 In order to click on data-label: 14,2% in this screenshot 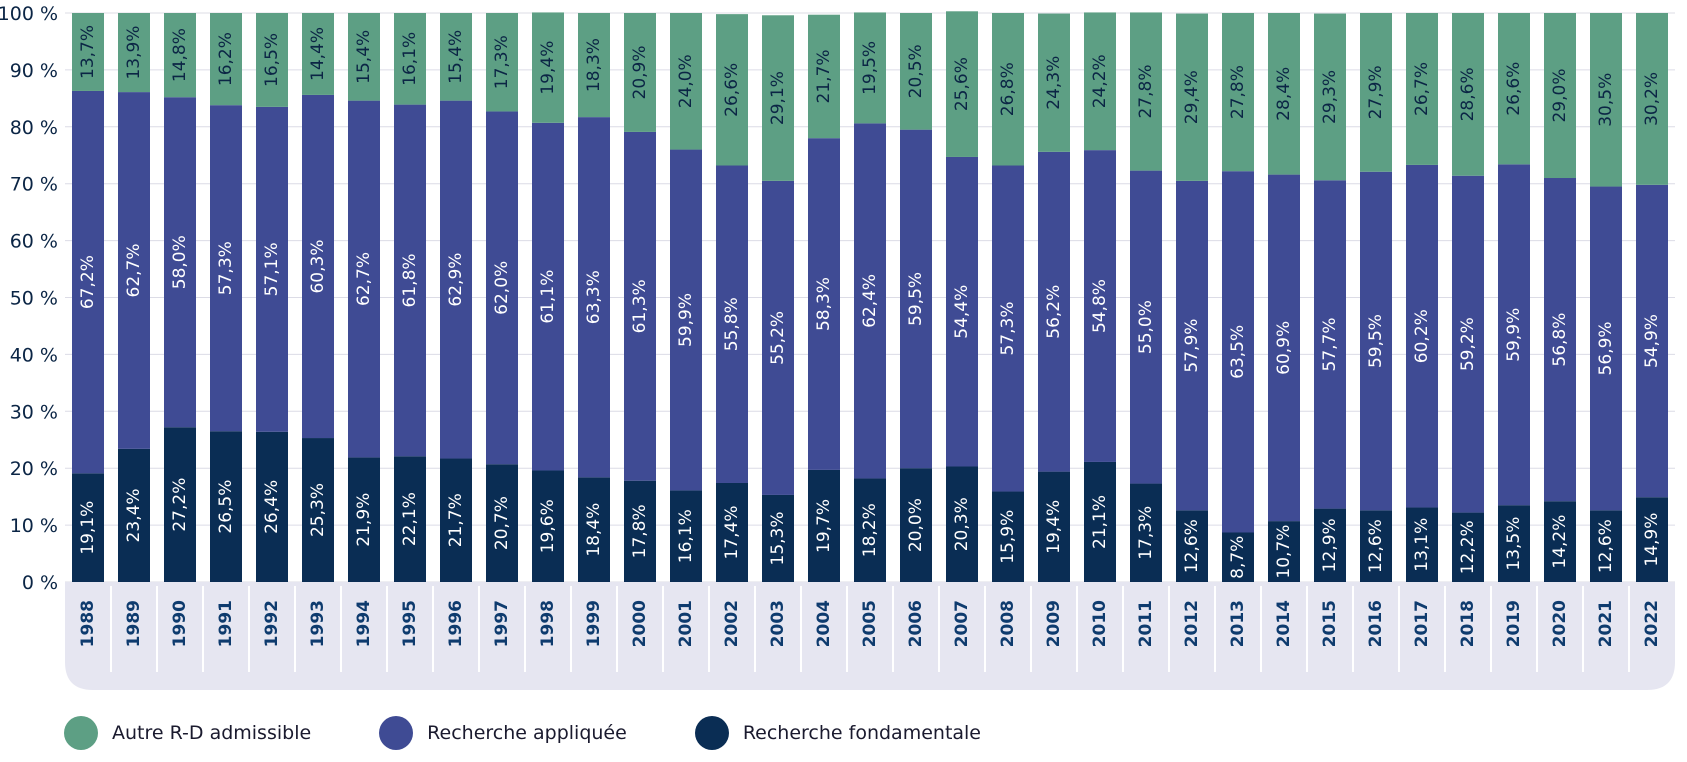, I will do `click(1560, 542)`.